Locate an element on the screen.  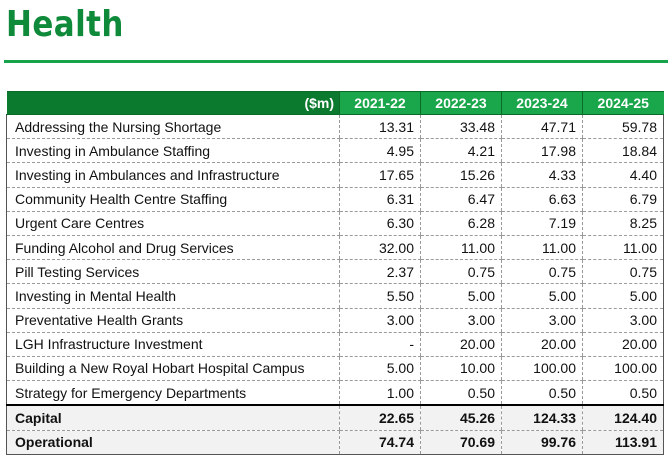
row-value: 4.33 is located at coordinates (542, 175).